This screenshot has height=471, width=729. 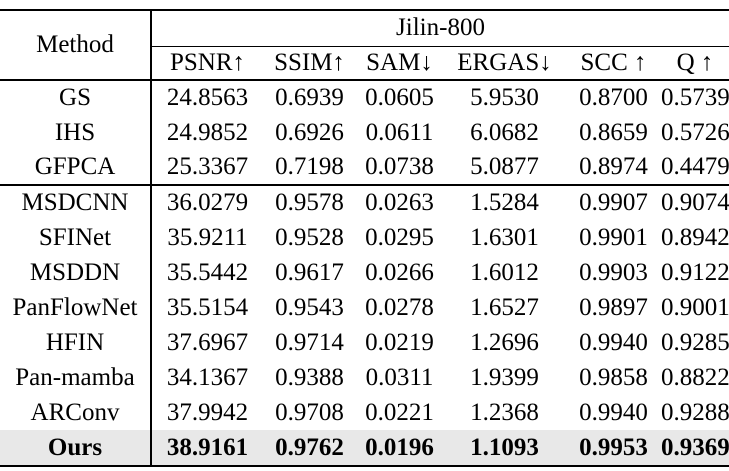 What do you see at coordinates (207, 412) in the screenshot?
I see `value-cell-psnr: 37.9942` at bounding box center [207, 412].